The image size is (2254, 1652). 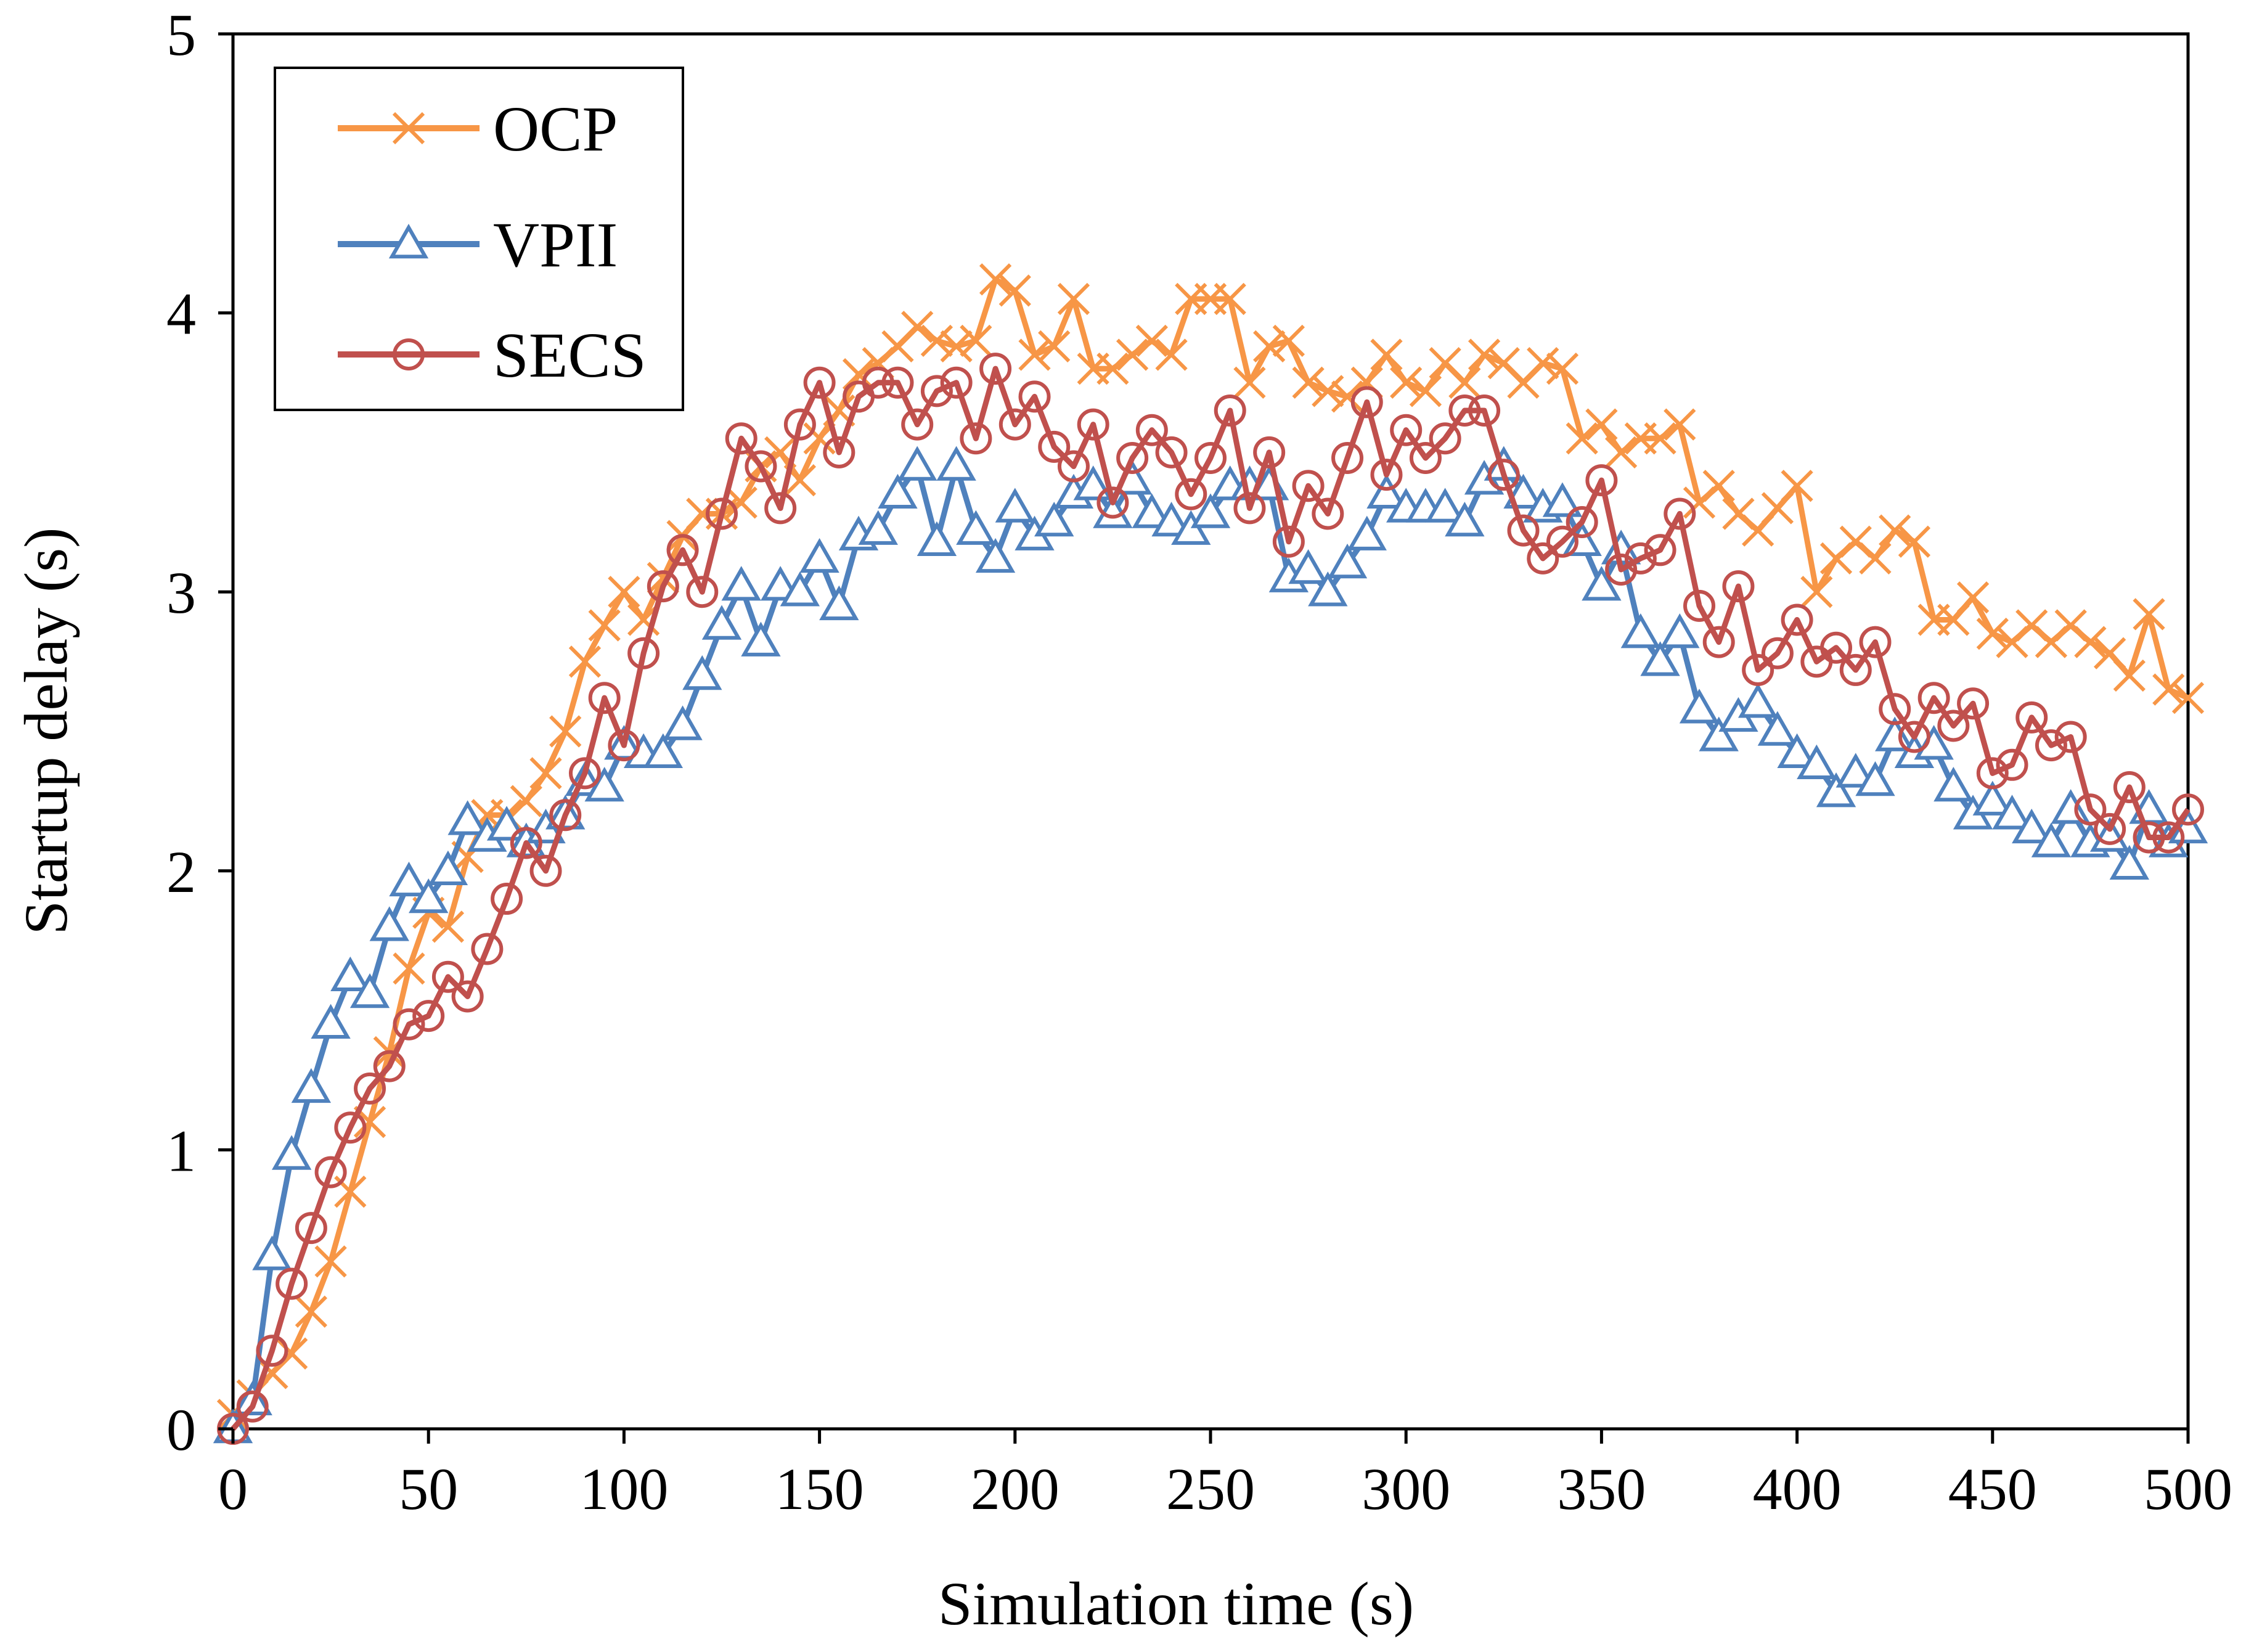 What do you see at coordinates (478, 129) in the screenshot?
I see `legend-item-ocp: OCP` at bounding box center [478, 129].